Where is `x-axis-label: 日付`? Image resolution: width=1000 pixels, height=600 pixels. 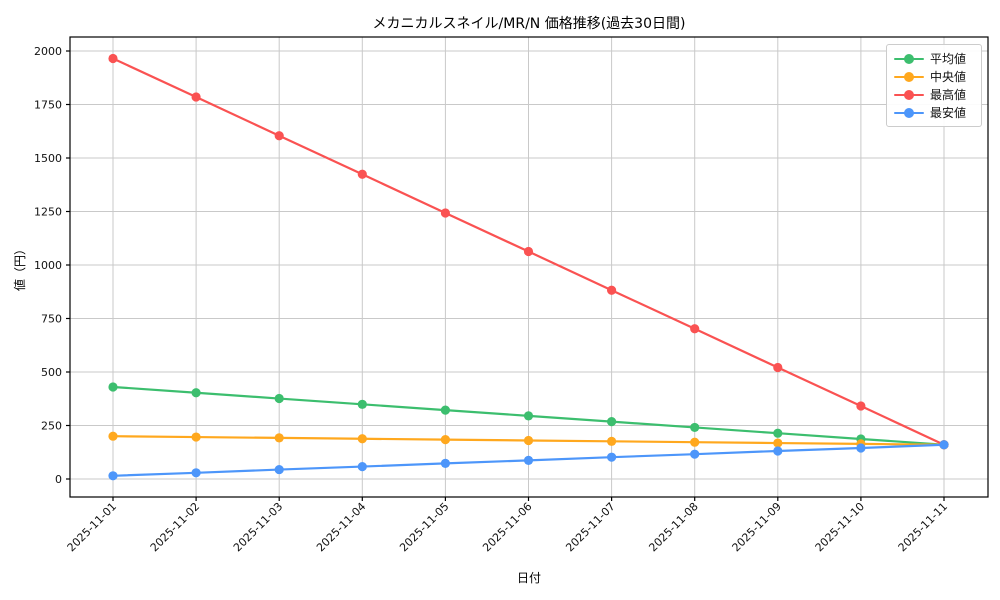
x-axis-label: 日付 is located at coordinates (528, 578).